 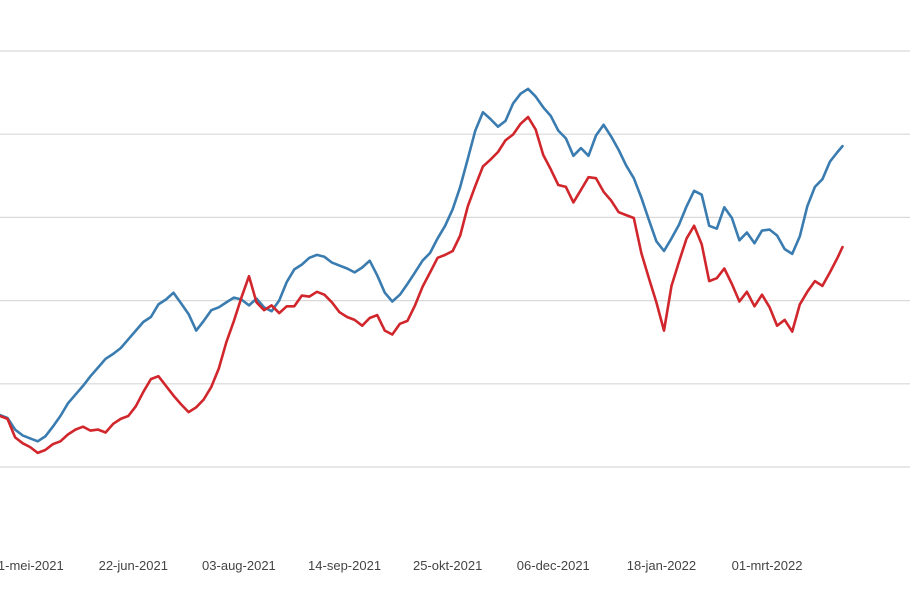 What do you see at coordinates (553, 565) in the screenshot?
I see `x-tick-label: 06-dec-2021` at bounding box center [553, 565].